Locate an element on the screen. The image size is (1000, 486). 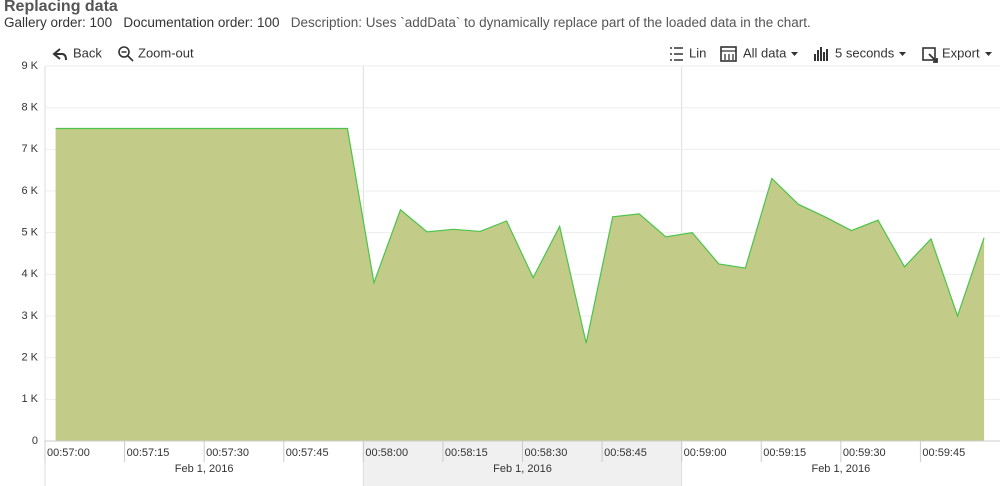
label: Gallery order: is located at coordinates (45, 22).